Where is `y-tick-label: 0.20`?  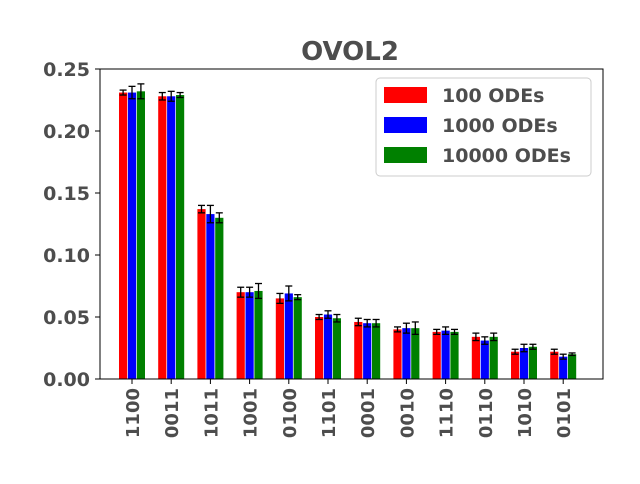
y-tick-label: 0.20 is located at coordinates (66, 132).